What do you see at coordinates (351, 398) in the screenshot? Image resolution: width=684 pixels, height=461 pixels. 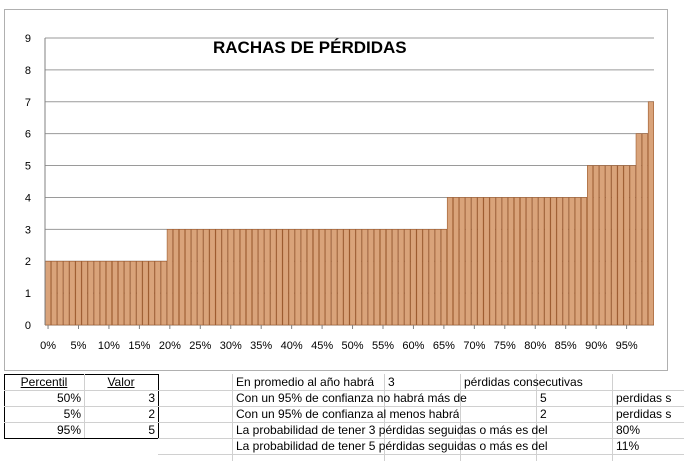 I see `stat-text: Con un 95% de confianza no habrá más de` at bounding box center [351, 398].